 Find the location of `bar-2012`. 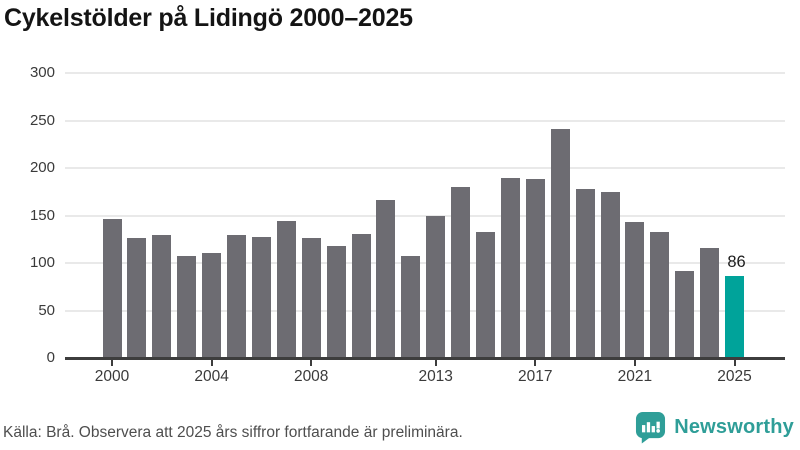

bar-2012 is located at coordinates (411, 307).